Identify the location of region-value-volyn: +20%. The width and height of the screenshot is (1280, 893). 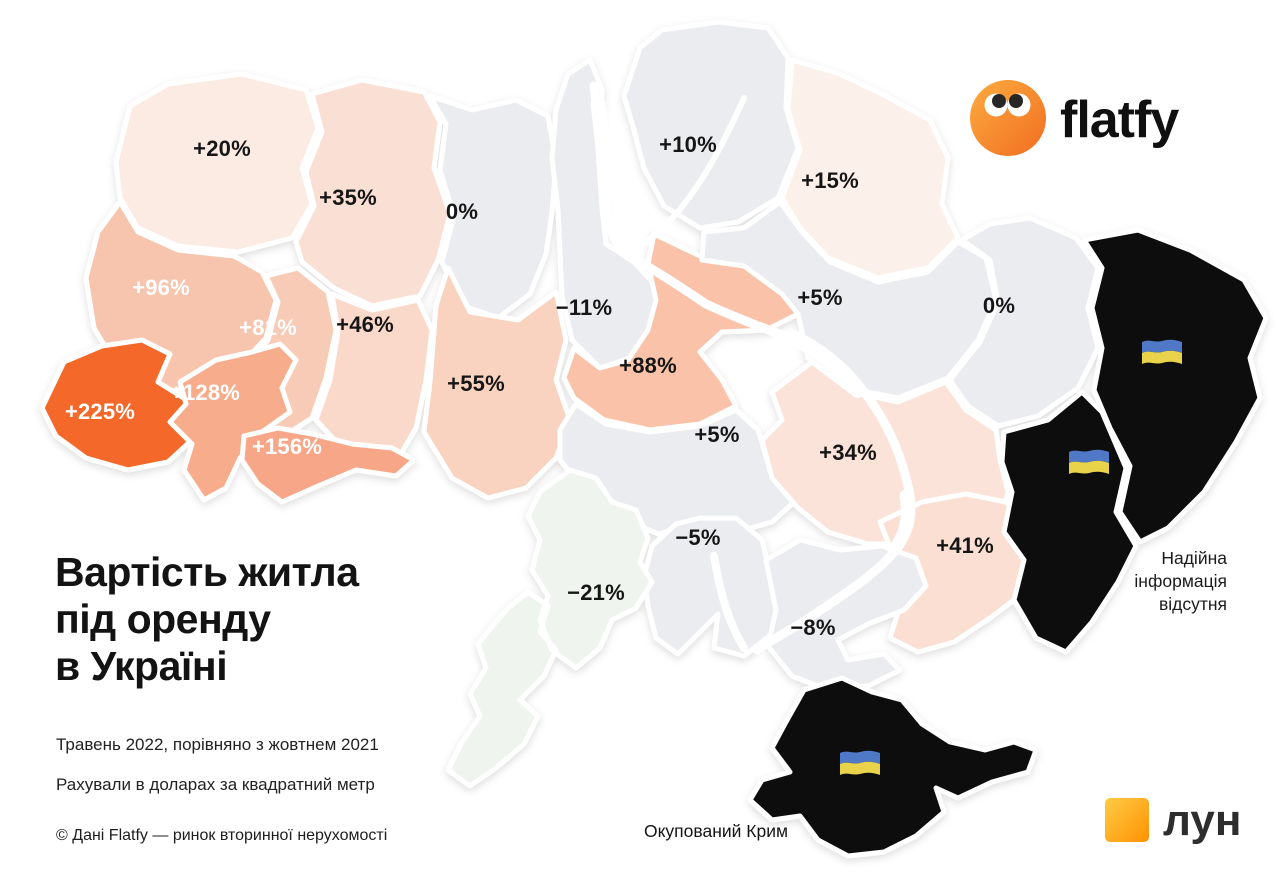
(222, 148).